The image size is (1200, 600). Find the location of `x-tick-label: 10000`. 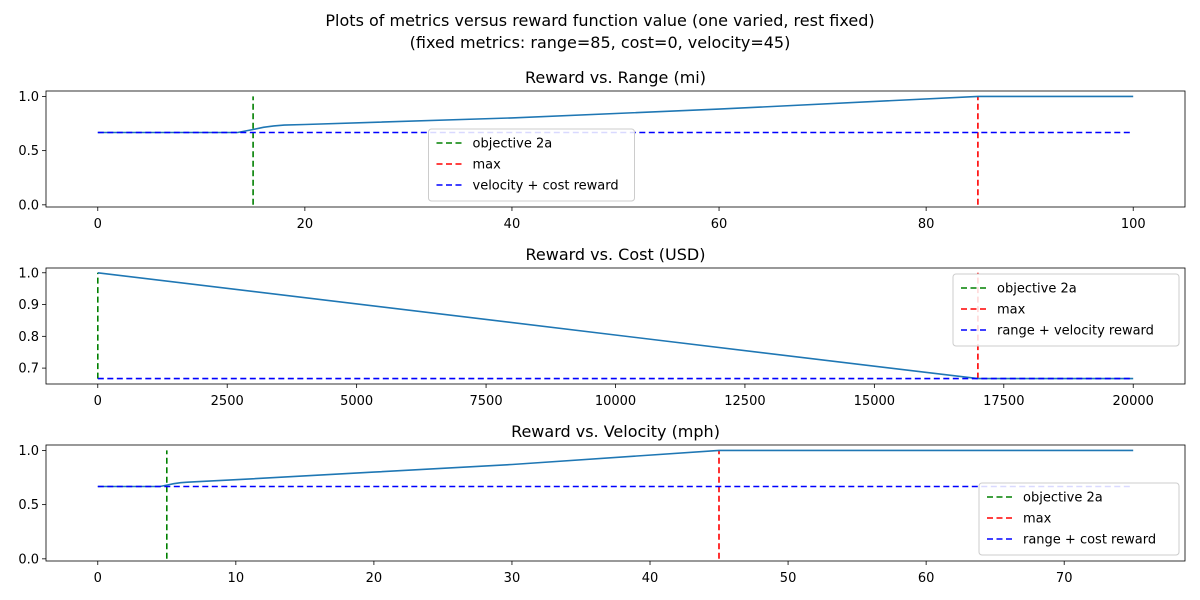

x-tick-label: 10000 is located at coordinates (615, 401).